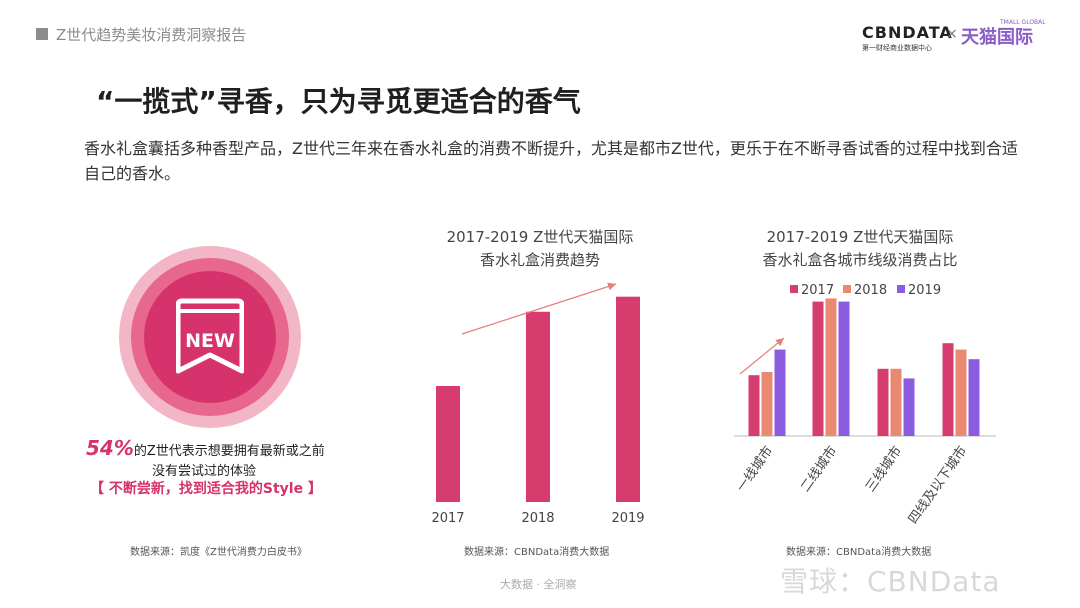 The height and width of the screenshot is (608, 1080). What do you see at coordinates (883, 469) in the screenshot?
I see `chart2-xtick-三线城市: 三线城市` at bounding box center [883, 469].